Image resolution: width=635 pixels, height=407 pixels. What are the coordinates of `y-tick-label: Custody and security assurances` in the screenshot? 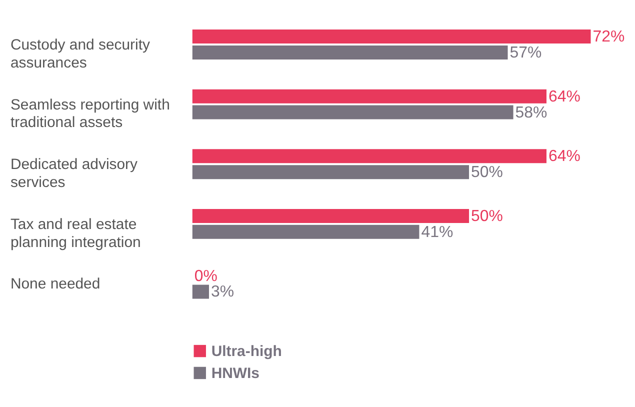 It's located at (80, 54).